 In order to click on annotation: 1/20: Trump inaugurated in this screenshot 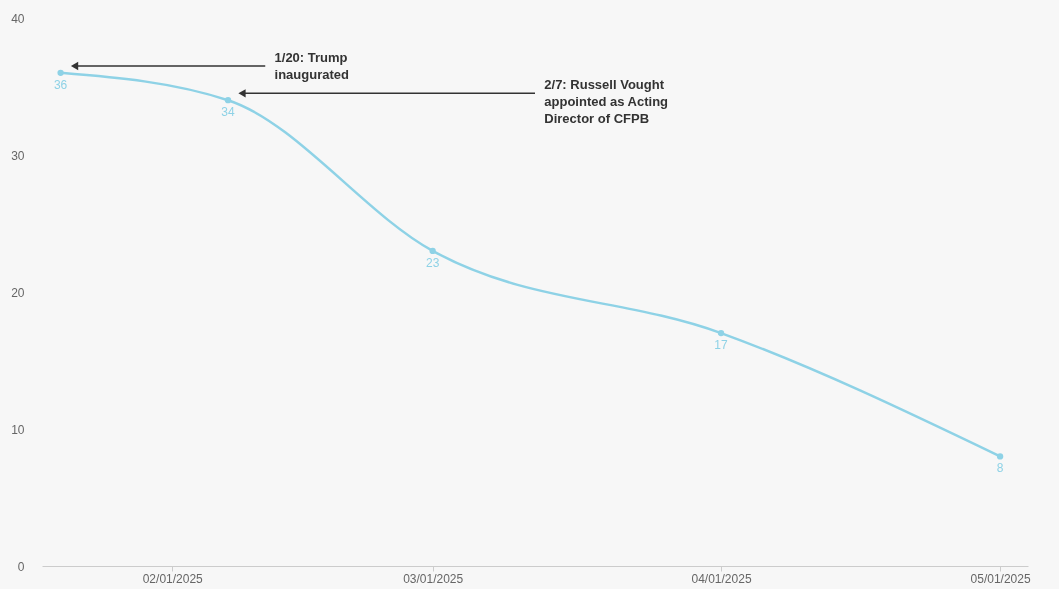, I will do `click(311, 65)`.